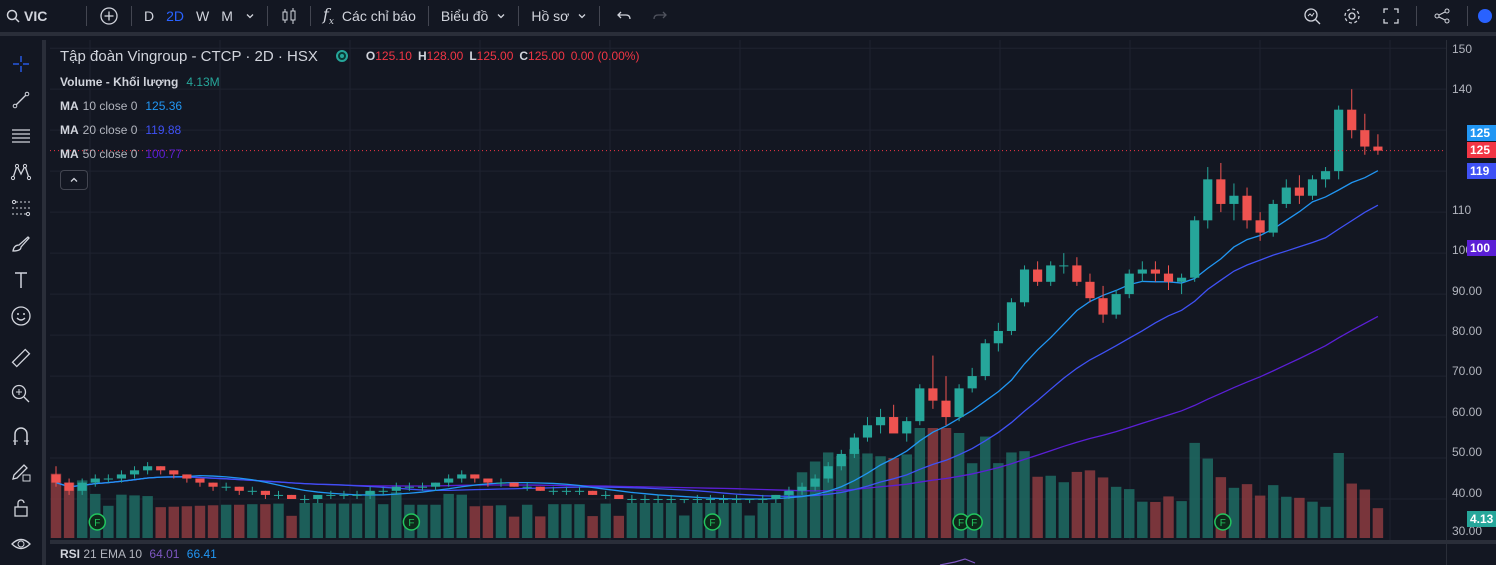 The height and width of the screenshot is (565, 1496). I want to click on rsi-axis, so click(1471, 552).